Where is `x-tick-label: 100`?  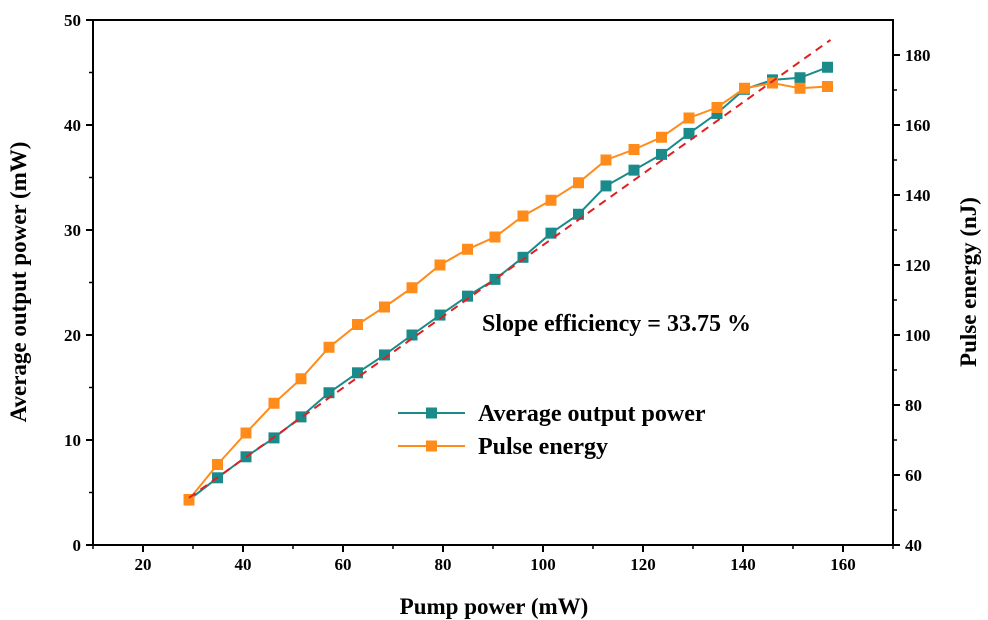
x-tick-label: 100 is located at coordinates (543, 564).